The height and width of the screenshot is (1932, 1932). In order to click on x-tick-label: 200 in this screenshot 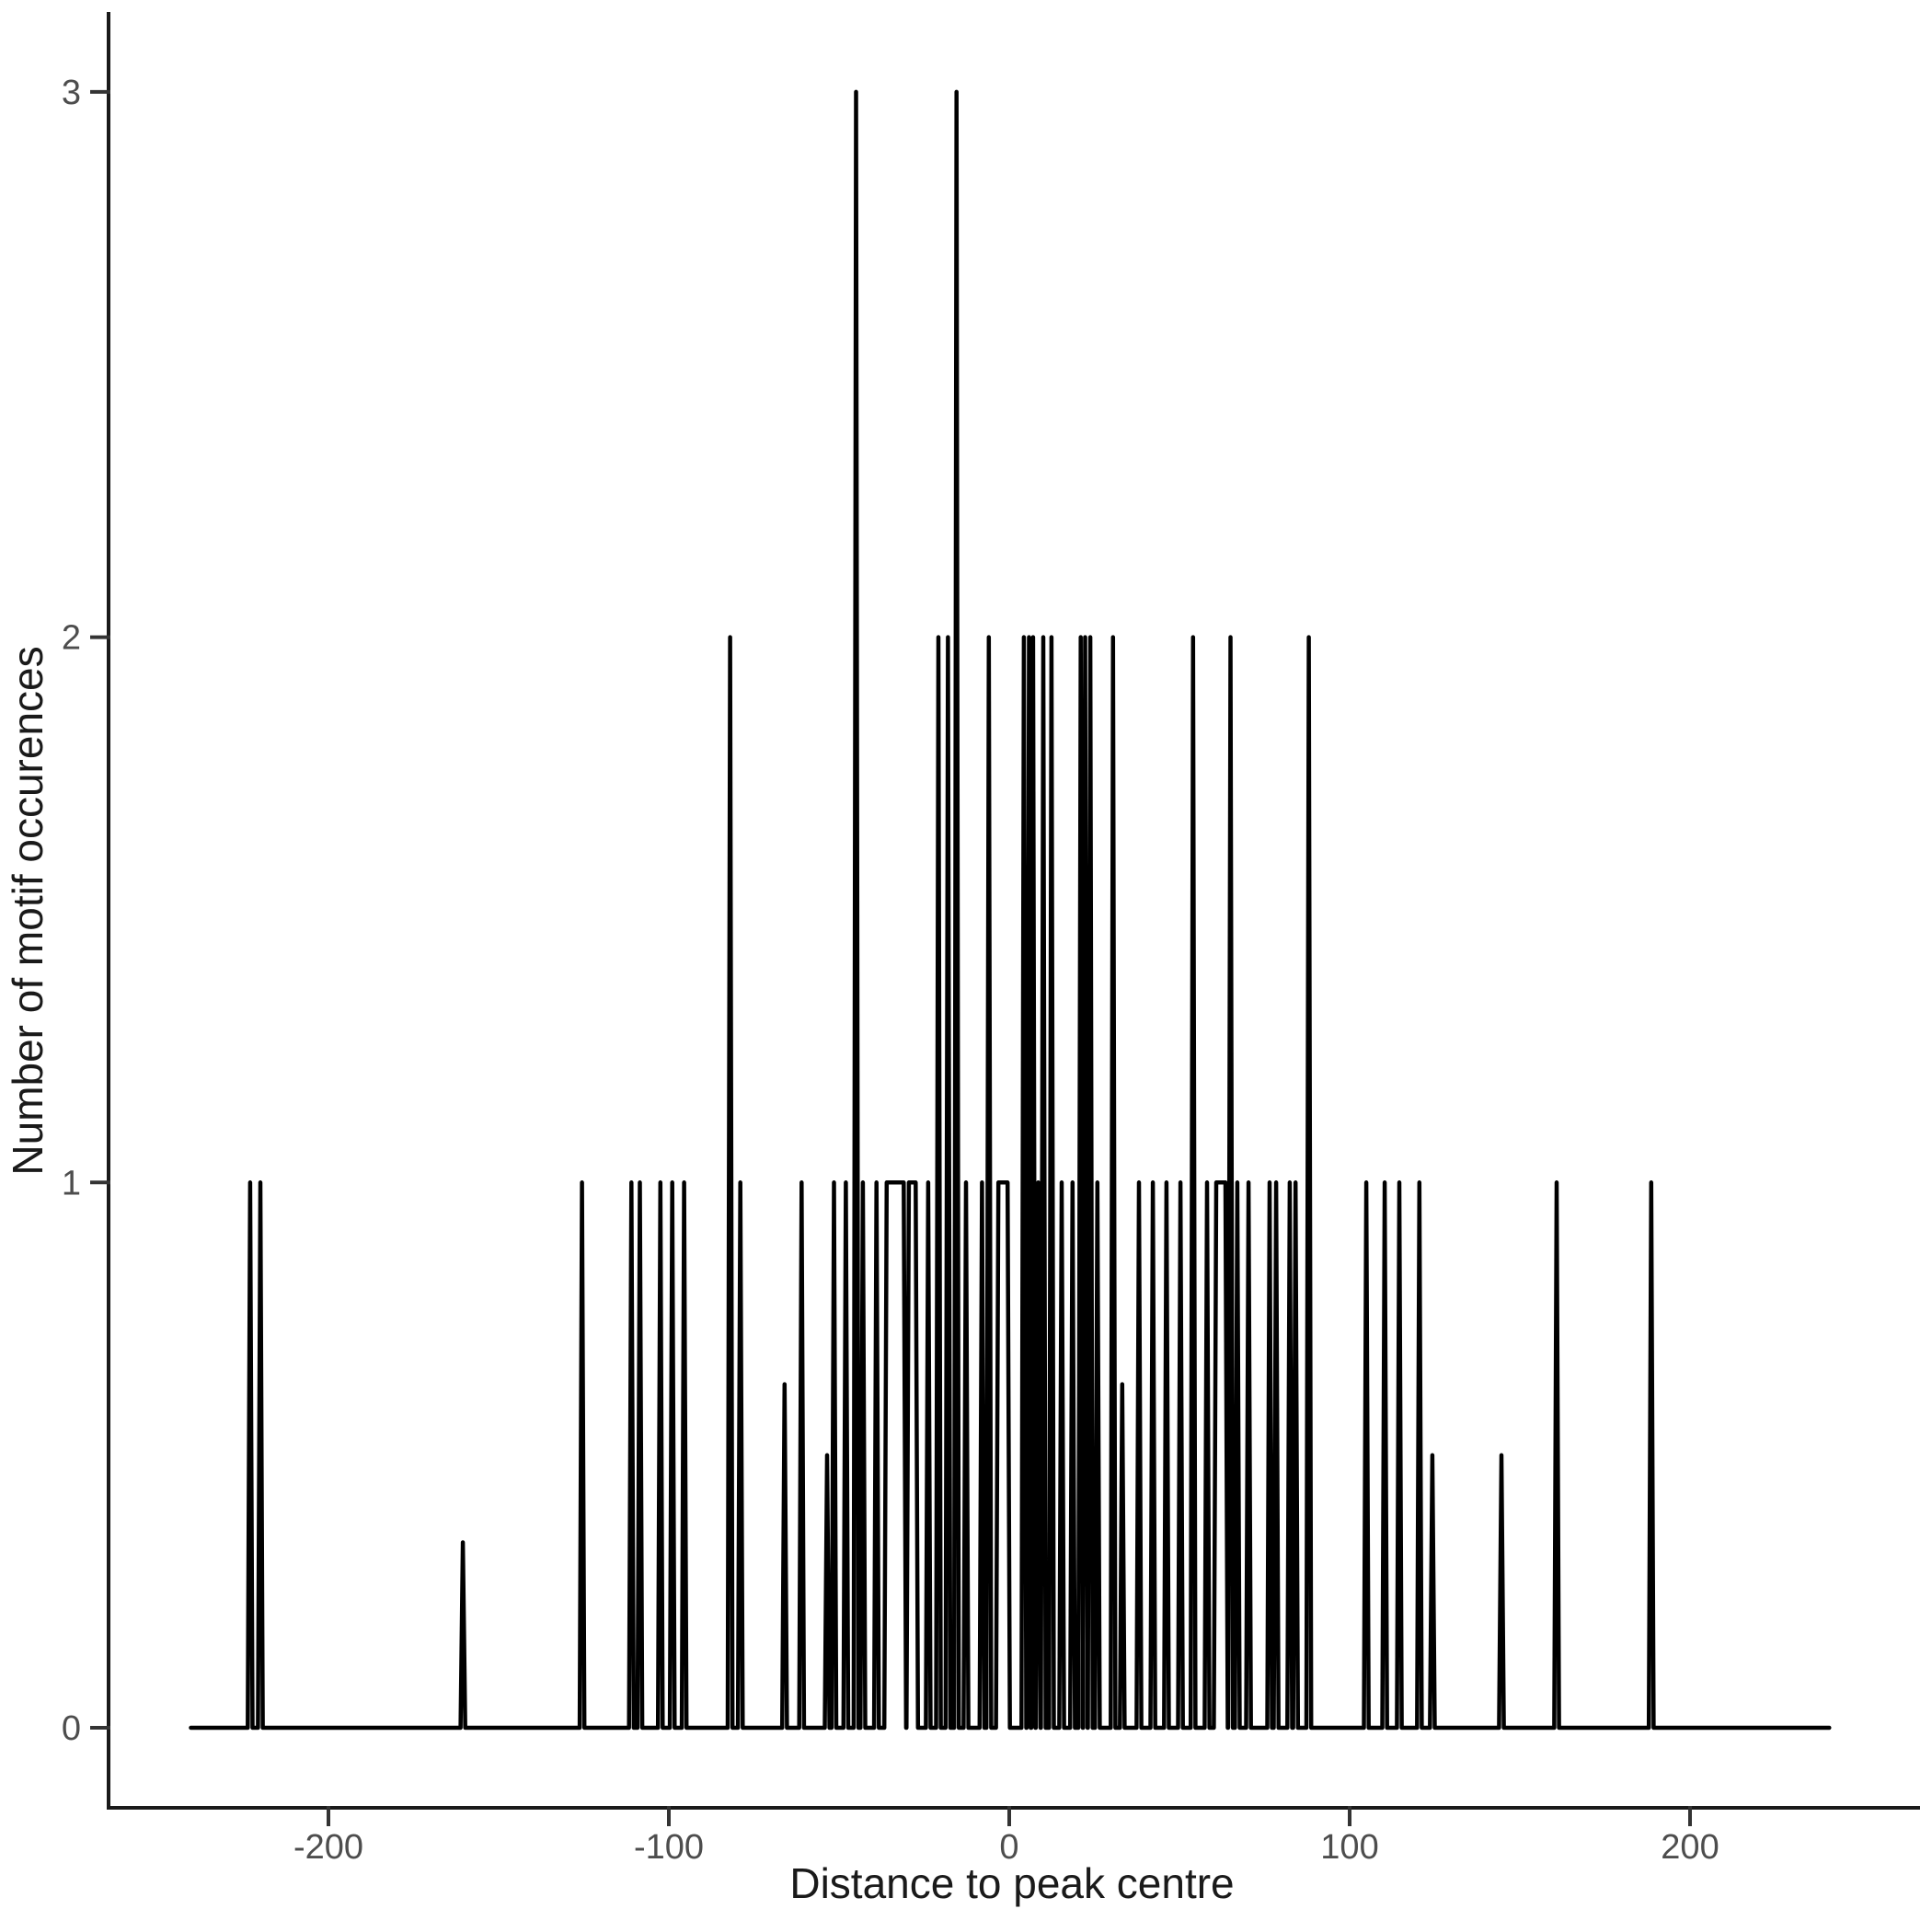, I will do `click(1690, 1847)`.